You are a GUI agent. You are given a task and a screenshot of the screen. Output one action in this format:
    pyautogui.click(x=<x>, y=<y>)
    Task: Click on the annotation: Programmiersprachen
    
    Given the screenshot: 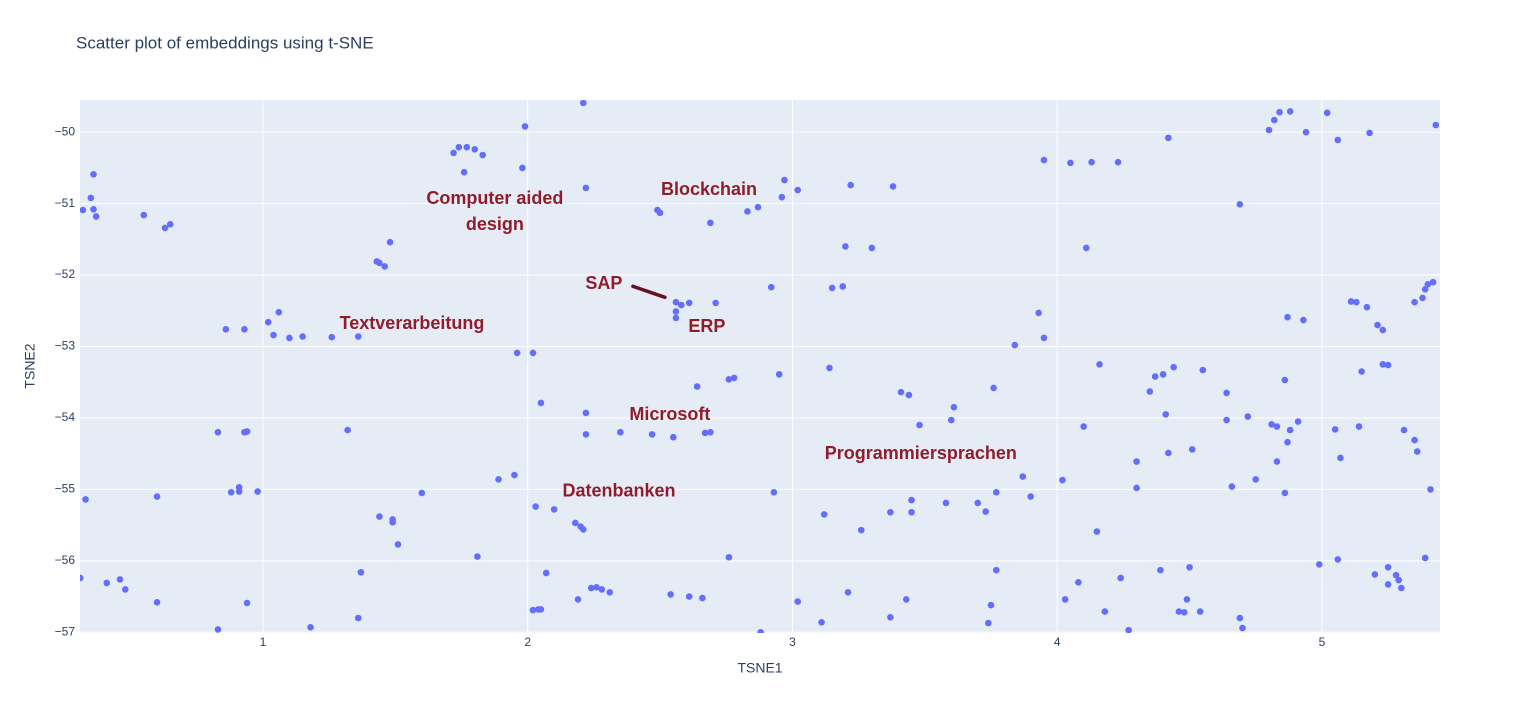 What is the action you would take?
    pyautogui.click(x=921, y=453)
    